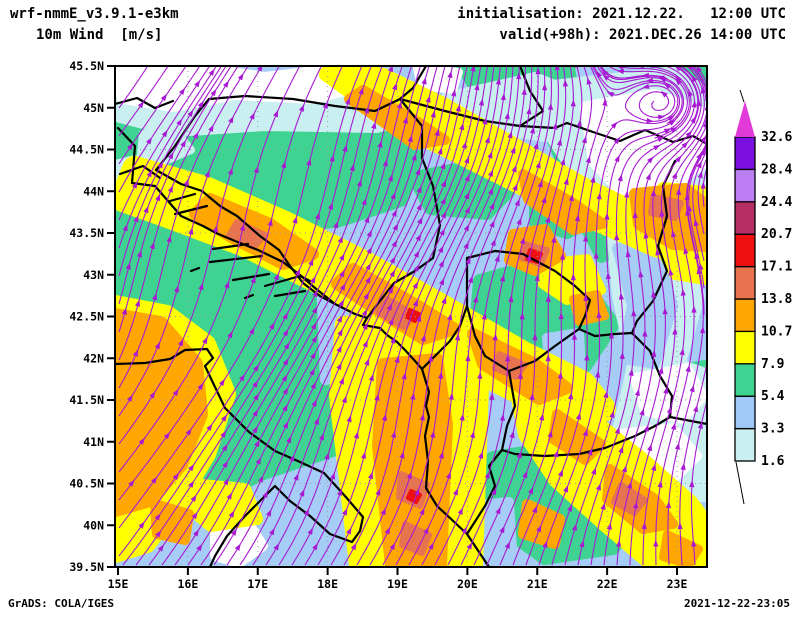 This screenshot has height=618, width=800. Describe the element at coordinates (677, 584) in the screenshot. I see `lon-tick-label: 23E` at that location.